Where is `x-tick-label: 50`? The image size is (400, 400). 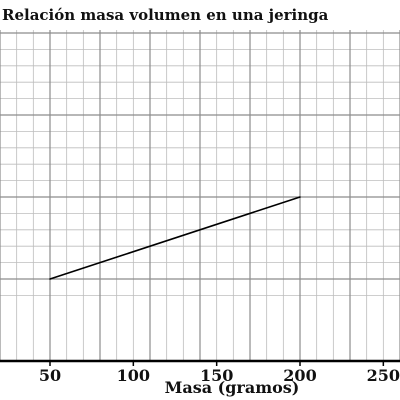
x-tick-label: 50 is located at coordinates (50, 375).